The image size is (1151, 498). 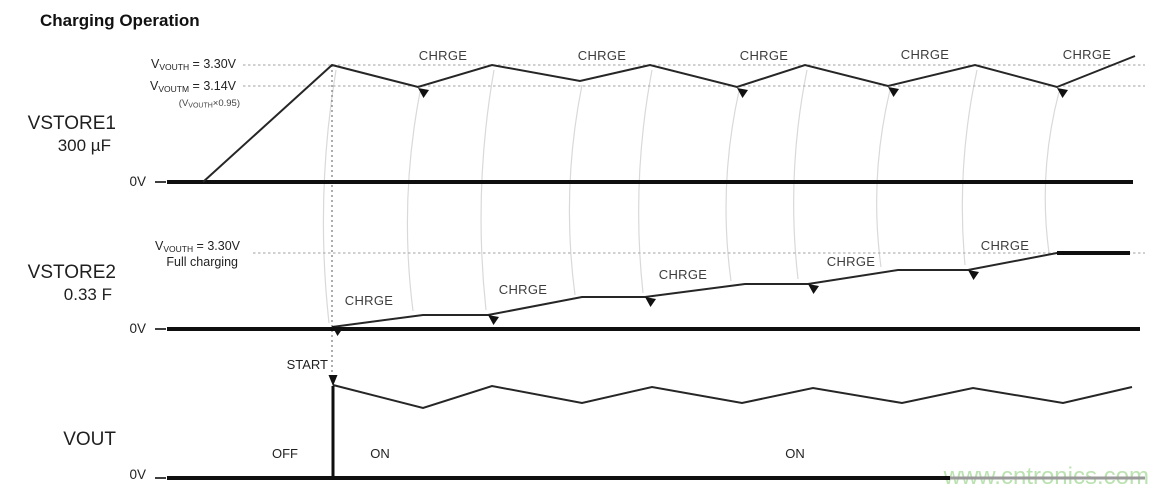 I want to click on start-arrow, so click(x=333, y=380).